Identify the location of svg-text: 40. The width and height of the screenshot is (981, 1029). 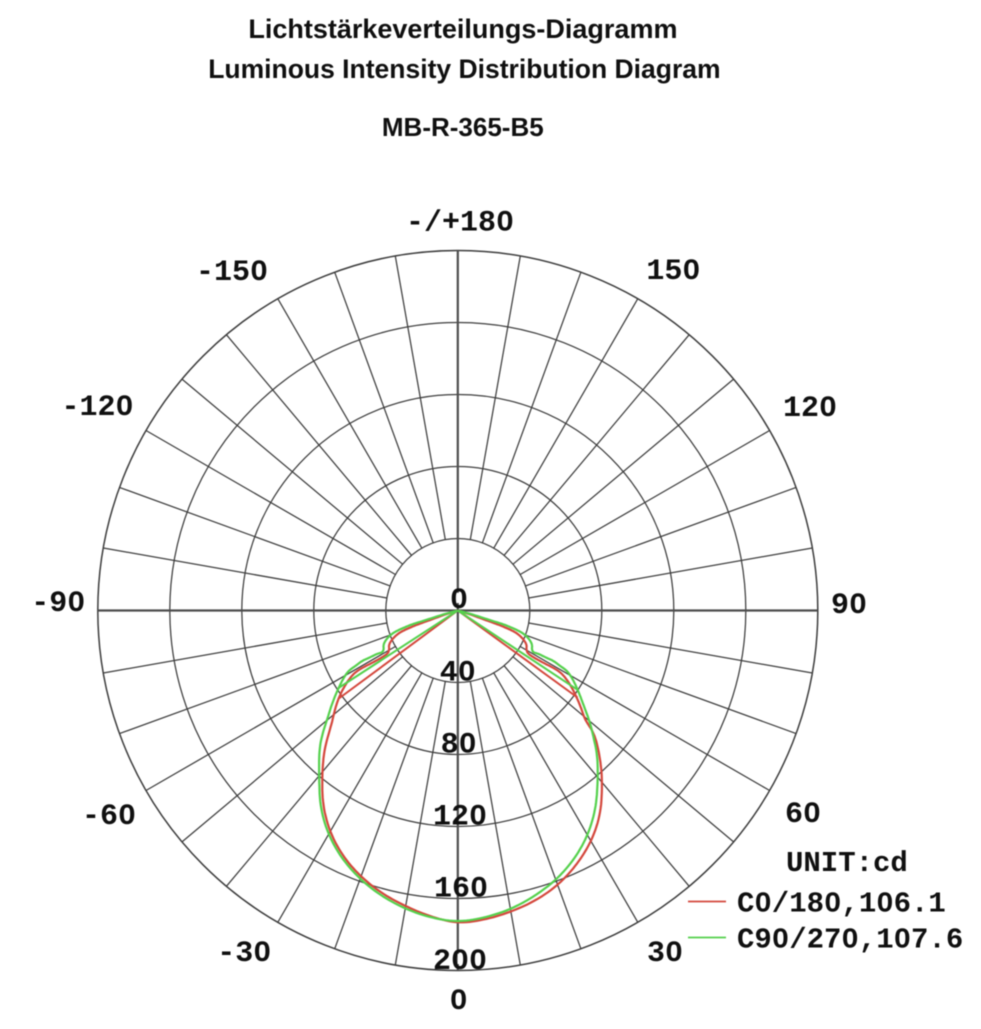
(458, 674).